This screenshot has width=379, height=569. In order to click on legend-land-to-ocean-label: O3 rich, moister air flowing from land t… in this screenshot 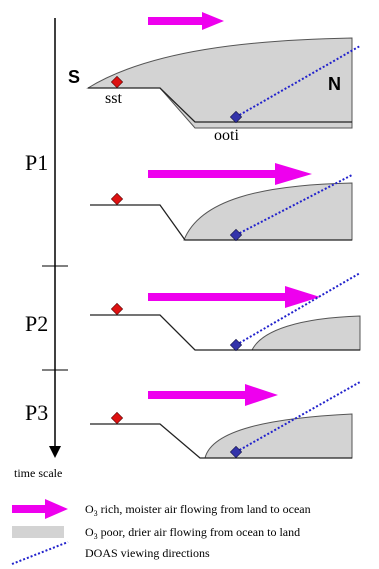, I will do `click(198, 510)`.